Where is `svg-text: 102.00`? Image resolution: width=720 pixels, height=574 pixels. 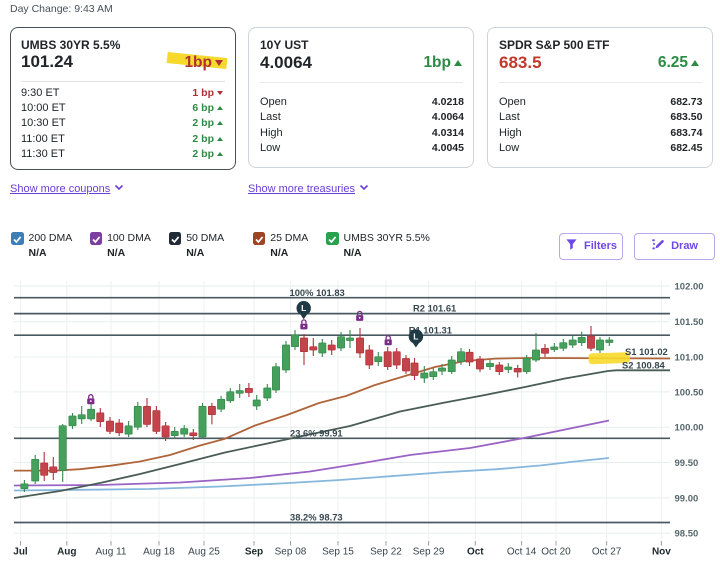
svg-text: 102.00 is located at coordinates (689, 287).